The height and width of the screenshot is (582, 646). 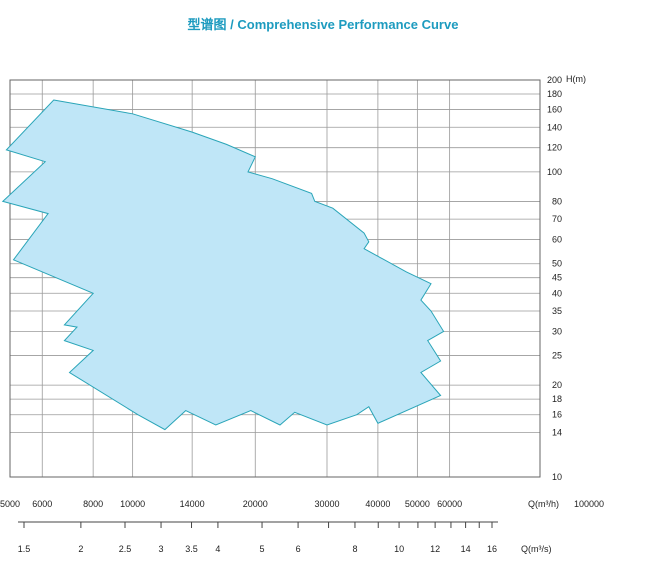 I want to click on y-tick-label: 35, so click(x=557, y=311).